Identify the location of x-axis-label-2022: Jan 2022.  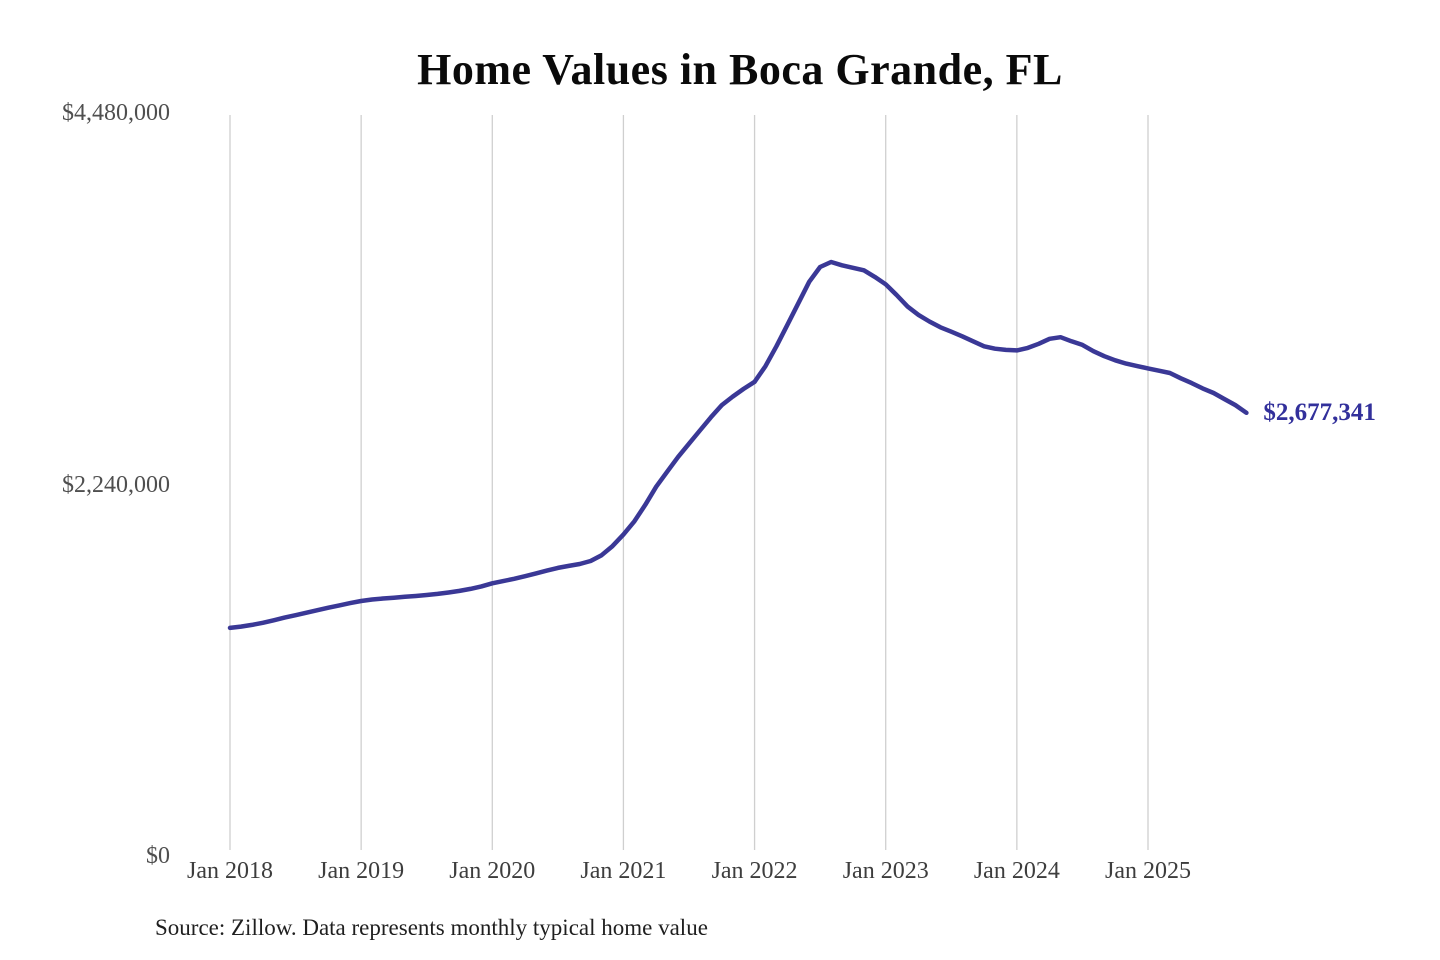
(754, 871).